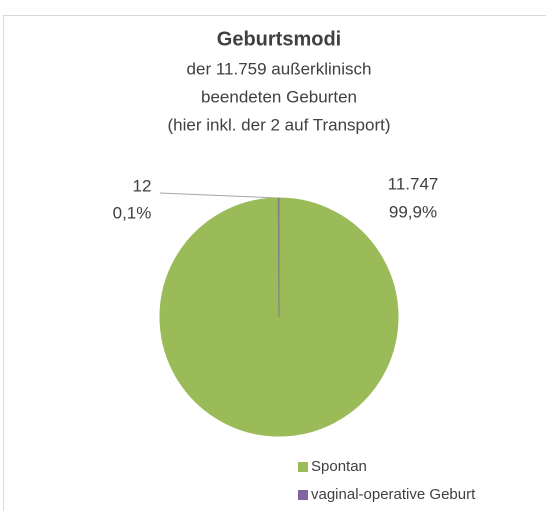  What do you see at coordinates (393, 494) in the screenshot?
I see `legend-label: vaginal-operative Geburt` at bounding box center [393, 494].